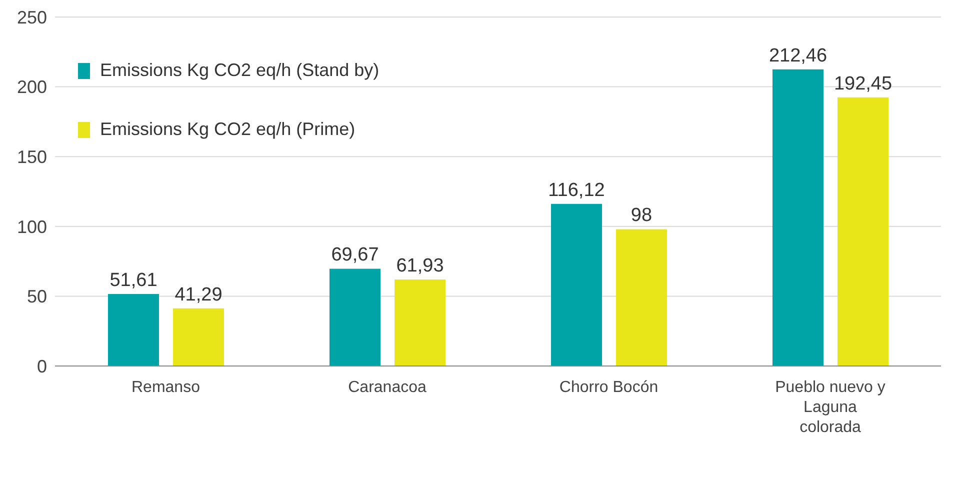 Image resolution: width=953 pixels, height=504 pixels. Describe the element at coordinates (798, 55) in the screenshot. I see `data-label: 212,46` at that location.